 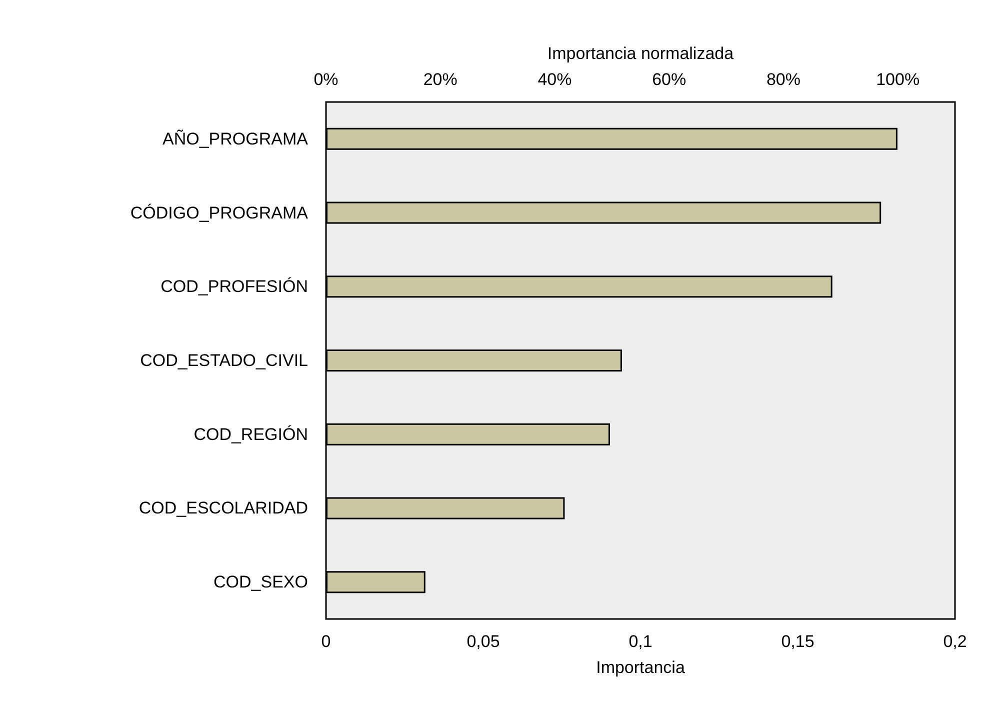 What do you see at coordinates (261, 582) in the screenshot?
I see `y-tick-label: COD_SEXO` at bounding box center [261, 582].